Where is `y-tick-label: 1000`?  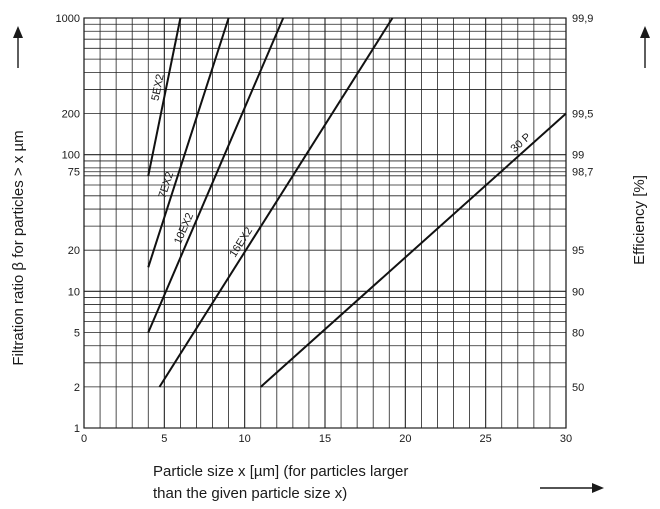 y-tick-label: 1000 is located at coordinates (68, 19).